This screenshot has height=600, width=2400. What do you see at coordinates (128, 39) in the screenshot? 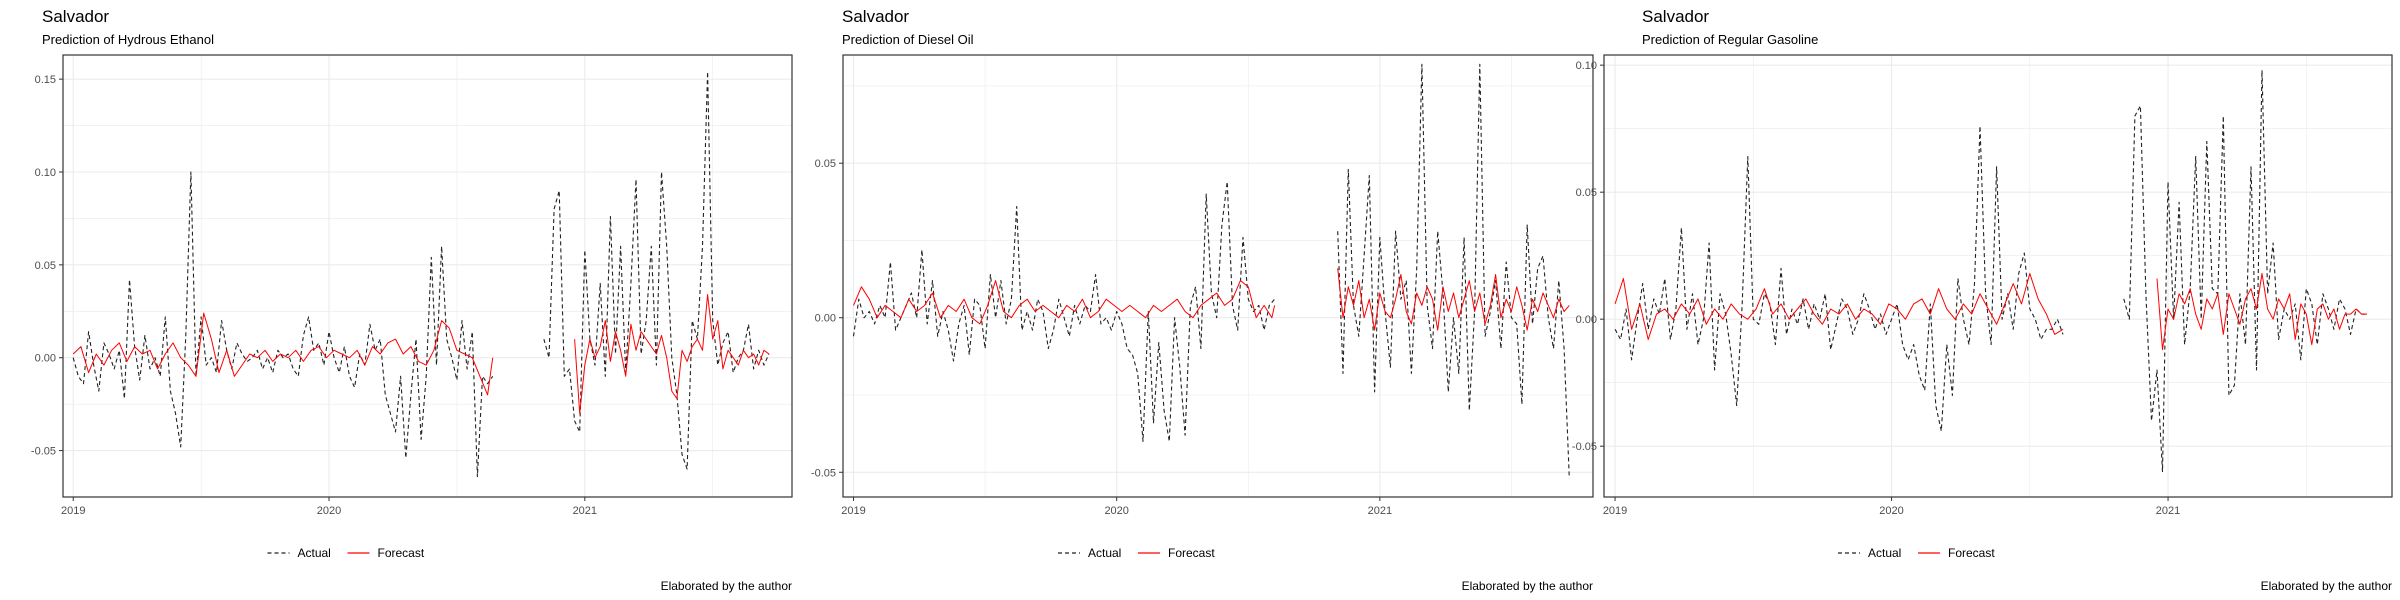
I see `chart-subtitle: Prediction of Hydrous Ethanol` at bounding box center [128, 39].